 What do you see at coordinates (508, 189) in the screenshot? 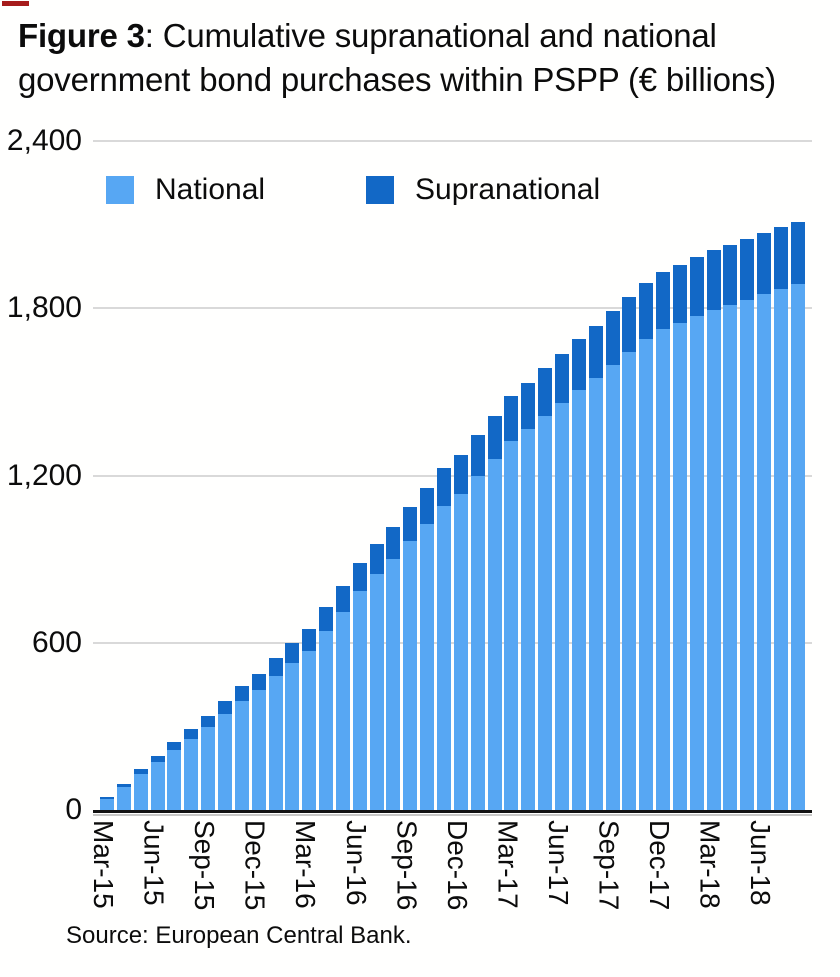
I see `legend-label-supranational: Supranational` at bounding box center [508, 189].